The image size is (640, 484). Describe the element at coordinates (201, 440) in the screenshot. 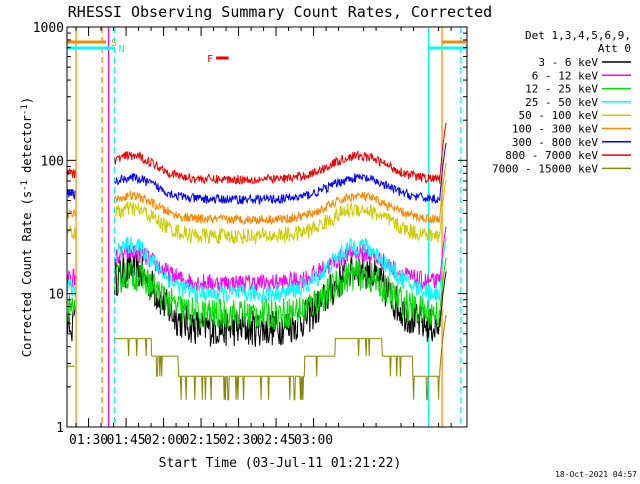

I see `x-tick-label: 02:15` at that location.